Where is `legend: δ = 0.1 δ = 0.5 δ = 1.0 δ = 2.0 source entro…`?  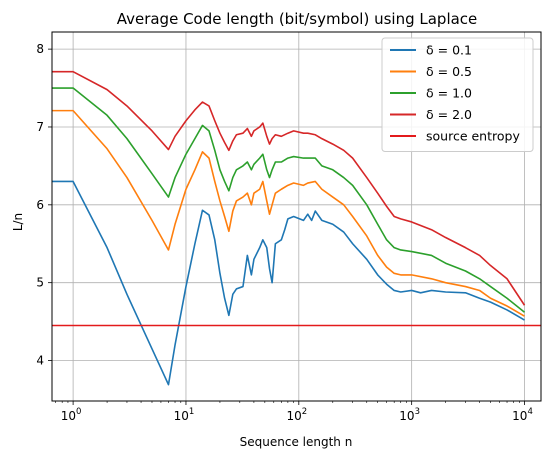 legend: δ = 0.1 δ = 0.5 δ = 1.0 δ = 2.0 source entro… is located at coordinates (457, 94).